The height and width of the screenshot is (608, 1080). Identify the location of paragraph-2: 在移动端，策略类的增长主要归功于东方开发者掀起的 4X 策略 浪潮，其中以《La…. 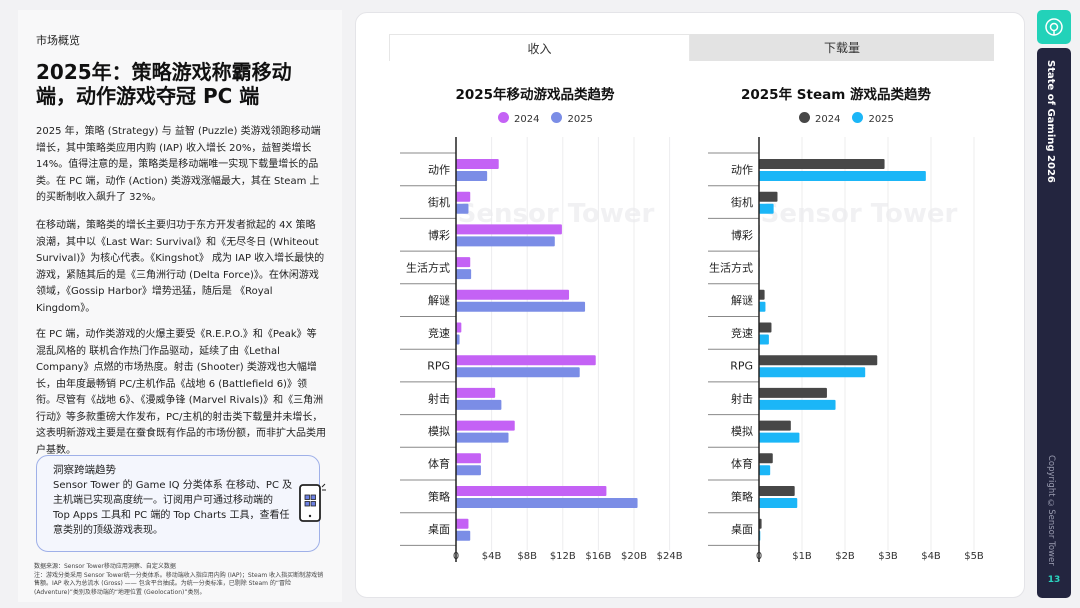
(180, 267).